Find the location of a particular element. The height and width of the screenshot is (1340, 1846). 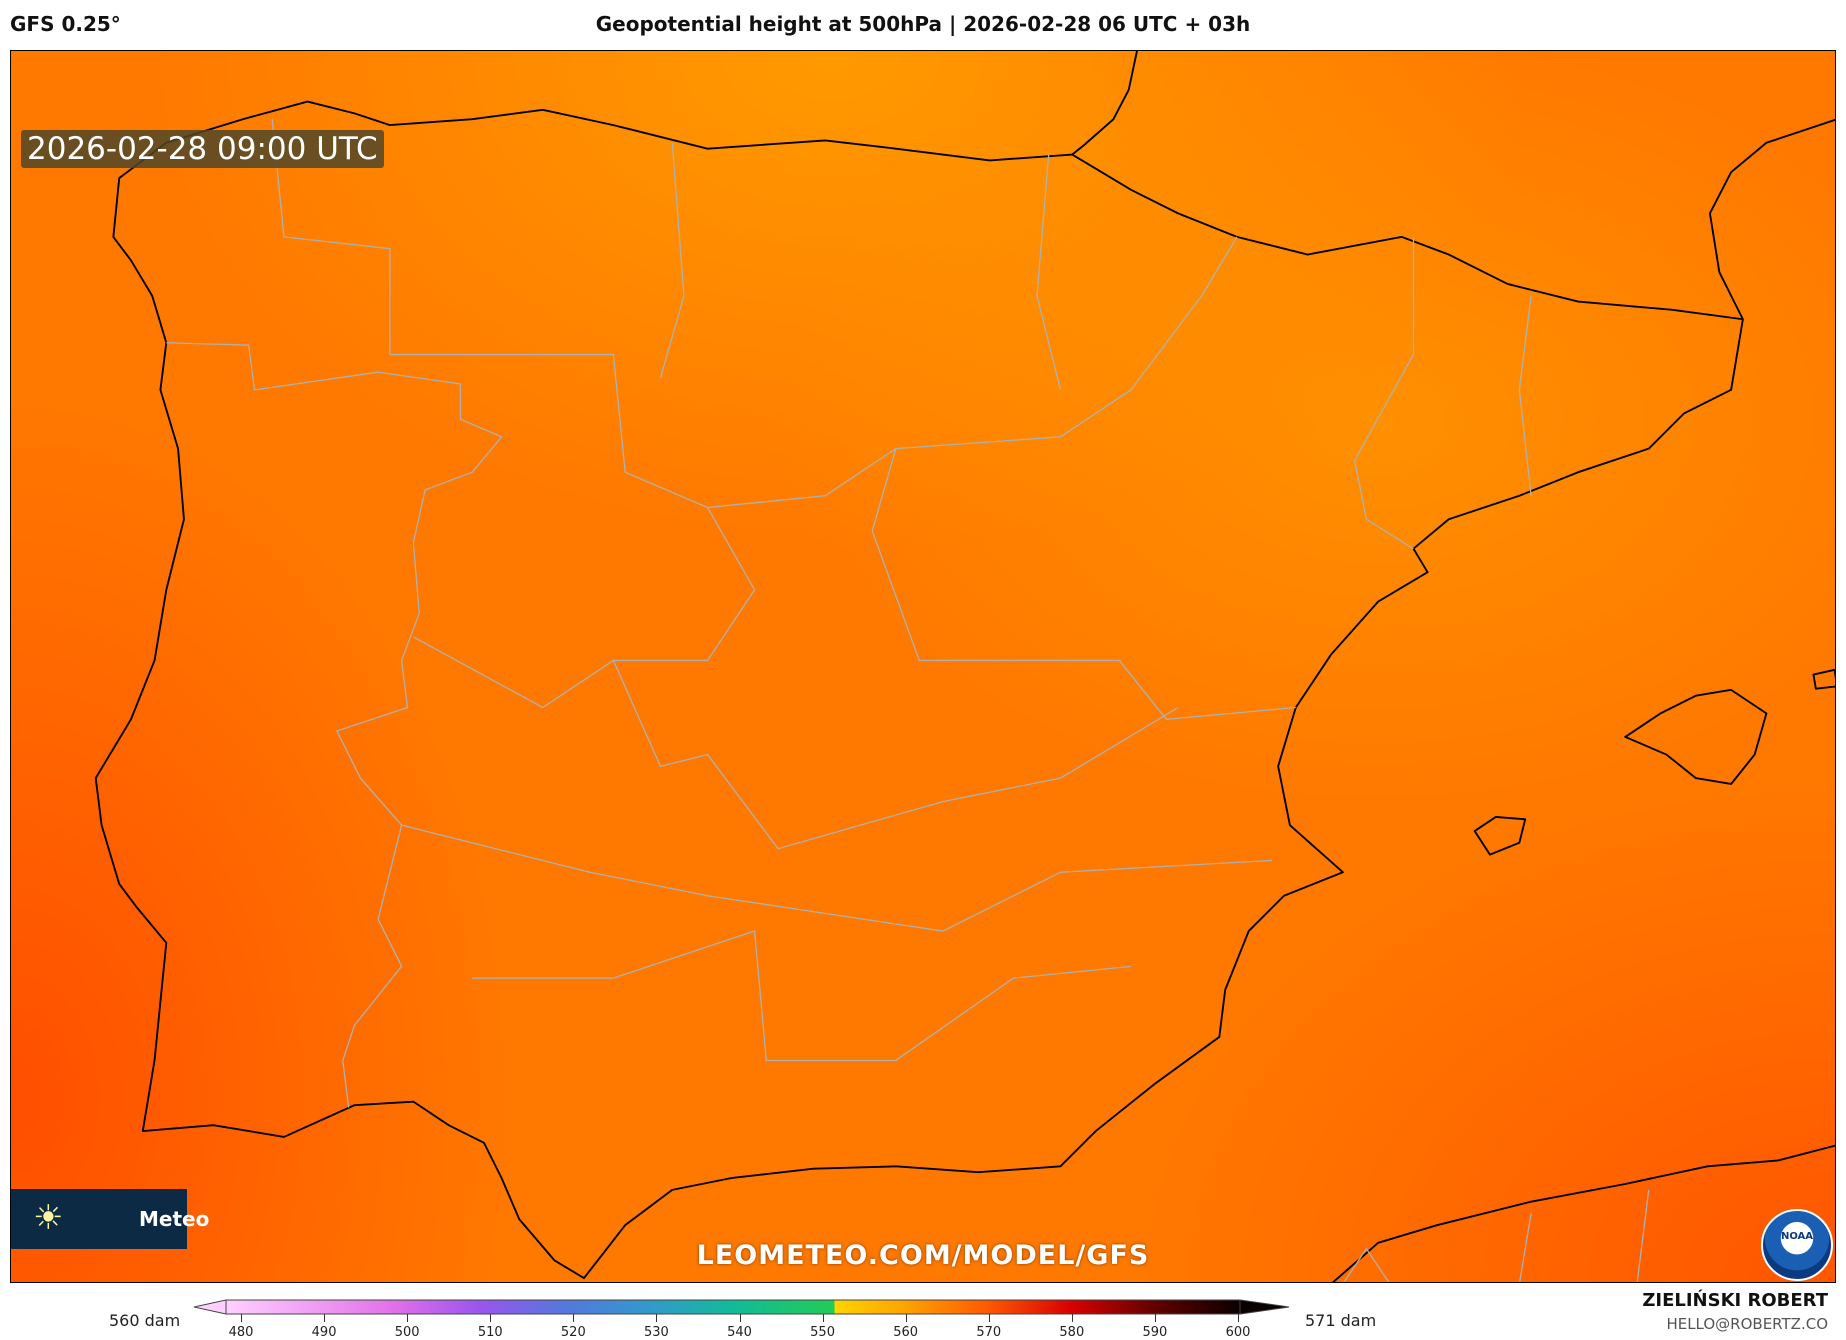

colorbar-tick-label: 580 is located at coordinates (1072, 1332).